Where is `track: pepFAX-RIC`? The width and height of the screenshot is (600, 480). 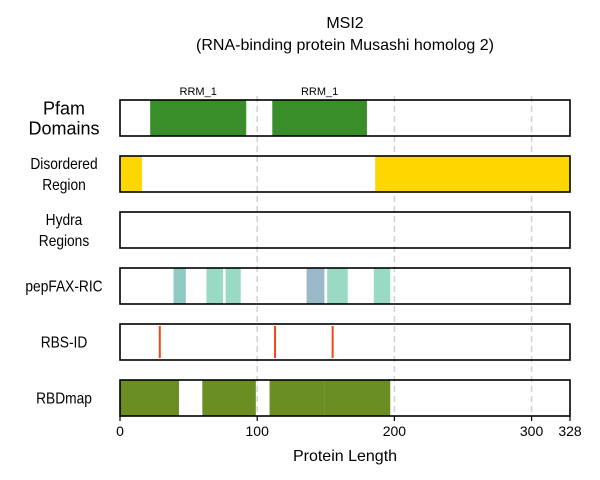
track: pepFAX-RIC is located at coordinates (298, 286).